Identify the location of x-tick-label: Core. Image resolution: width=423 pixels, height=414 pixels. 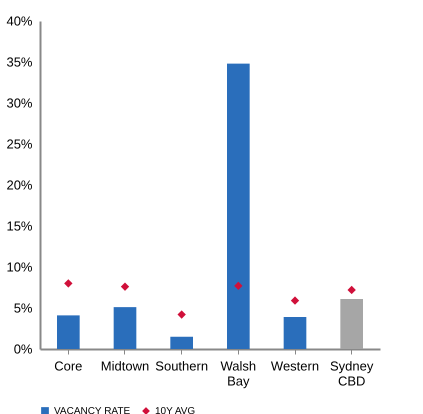
(68, 366).